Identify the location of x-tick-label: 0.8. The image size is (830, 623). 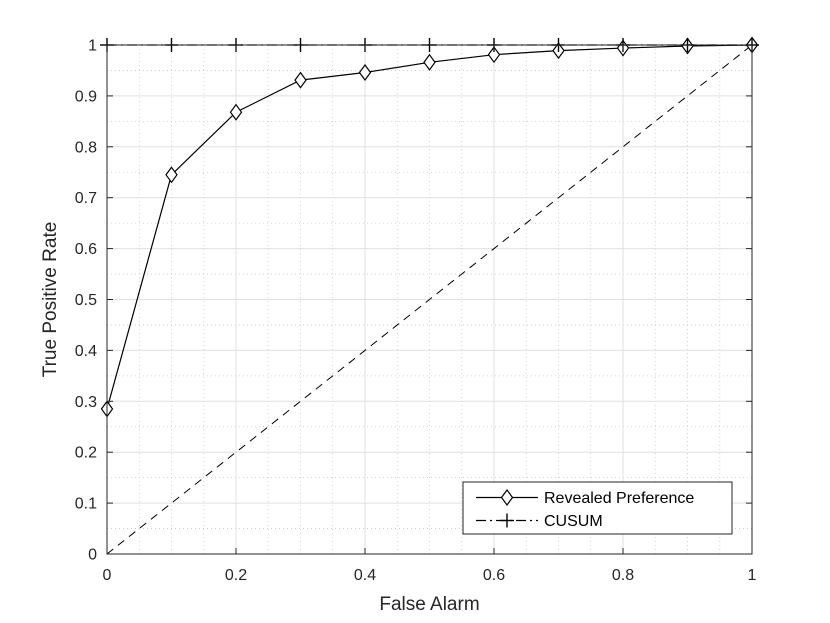
(623, 575).